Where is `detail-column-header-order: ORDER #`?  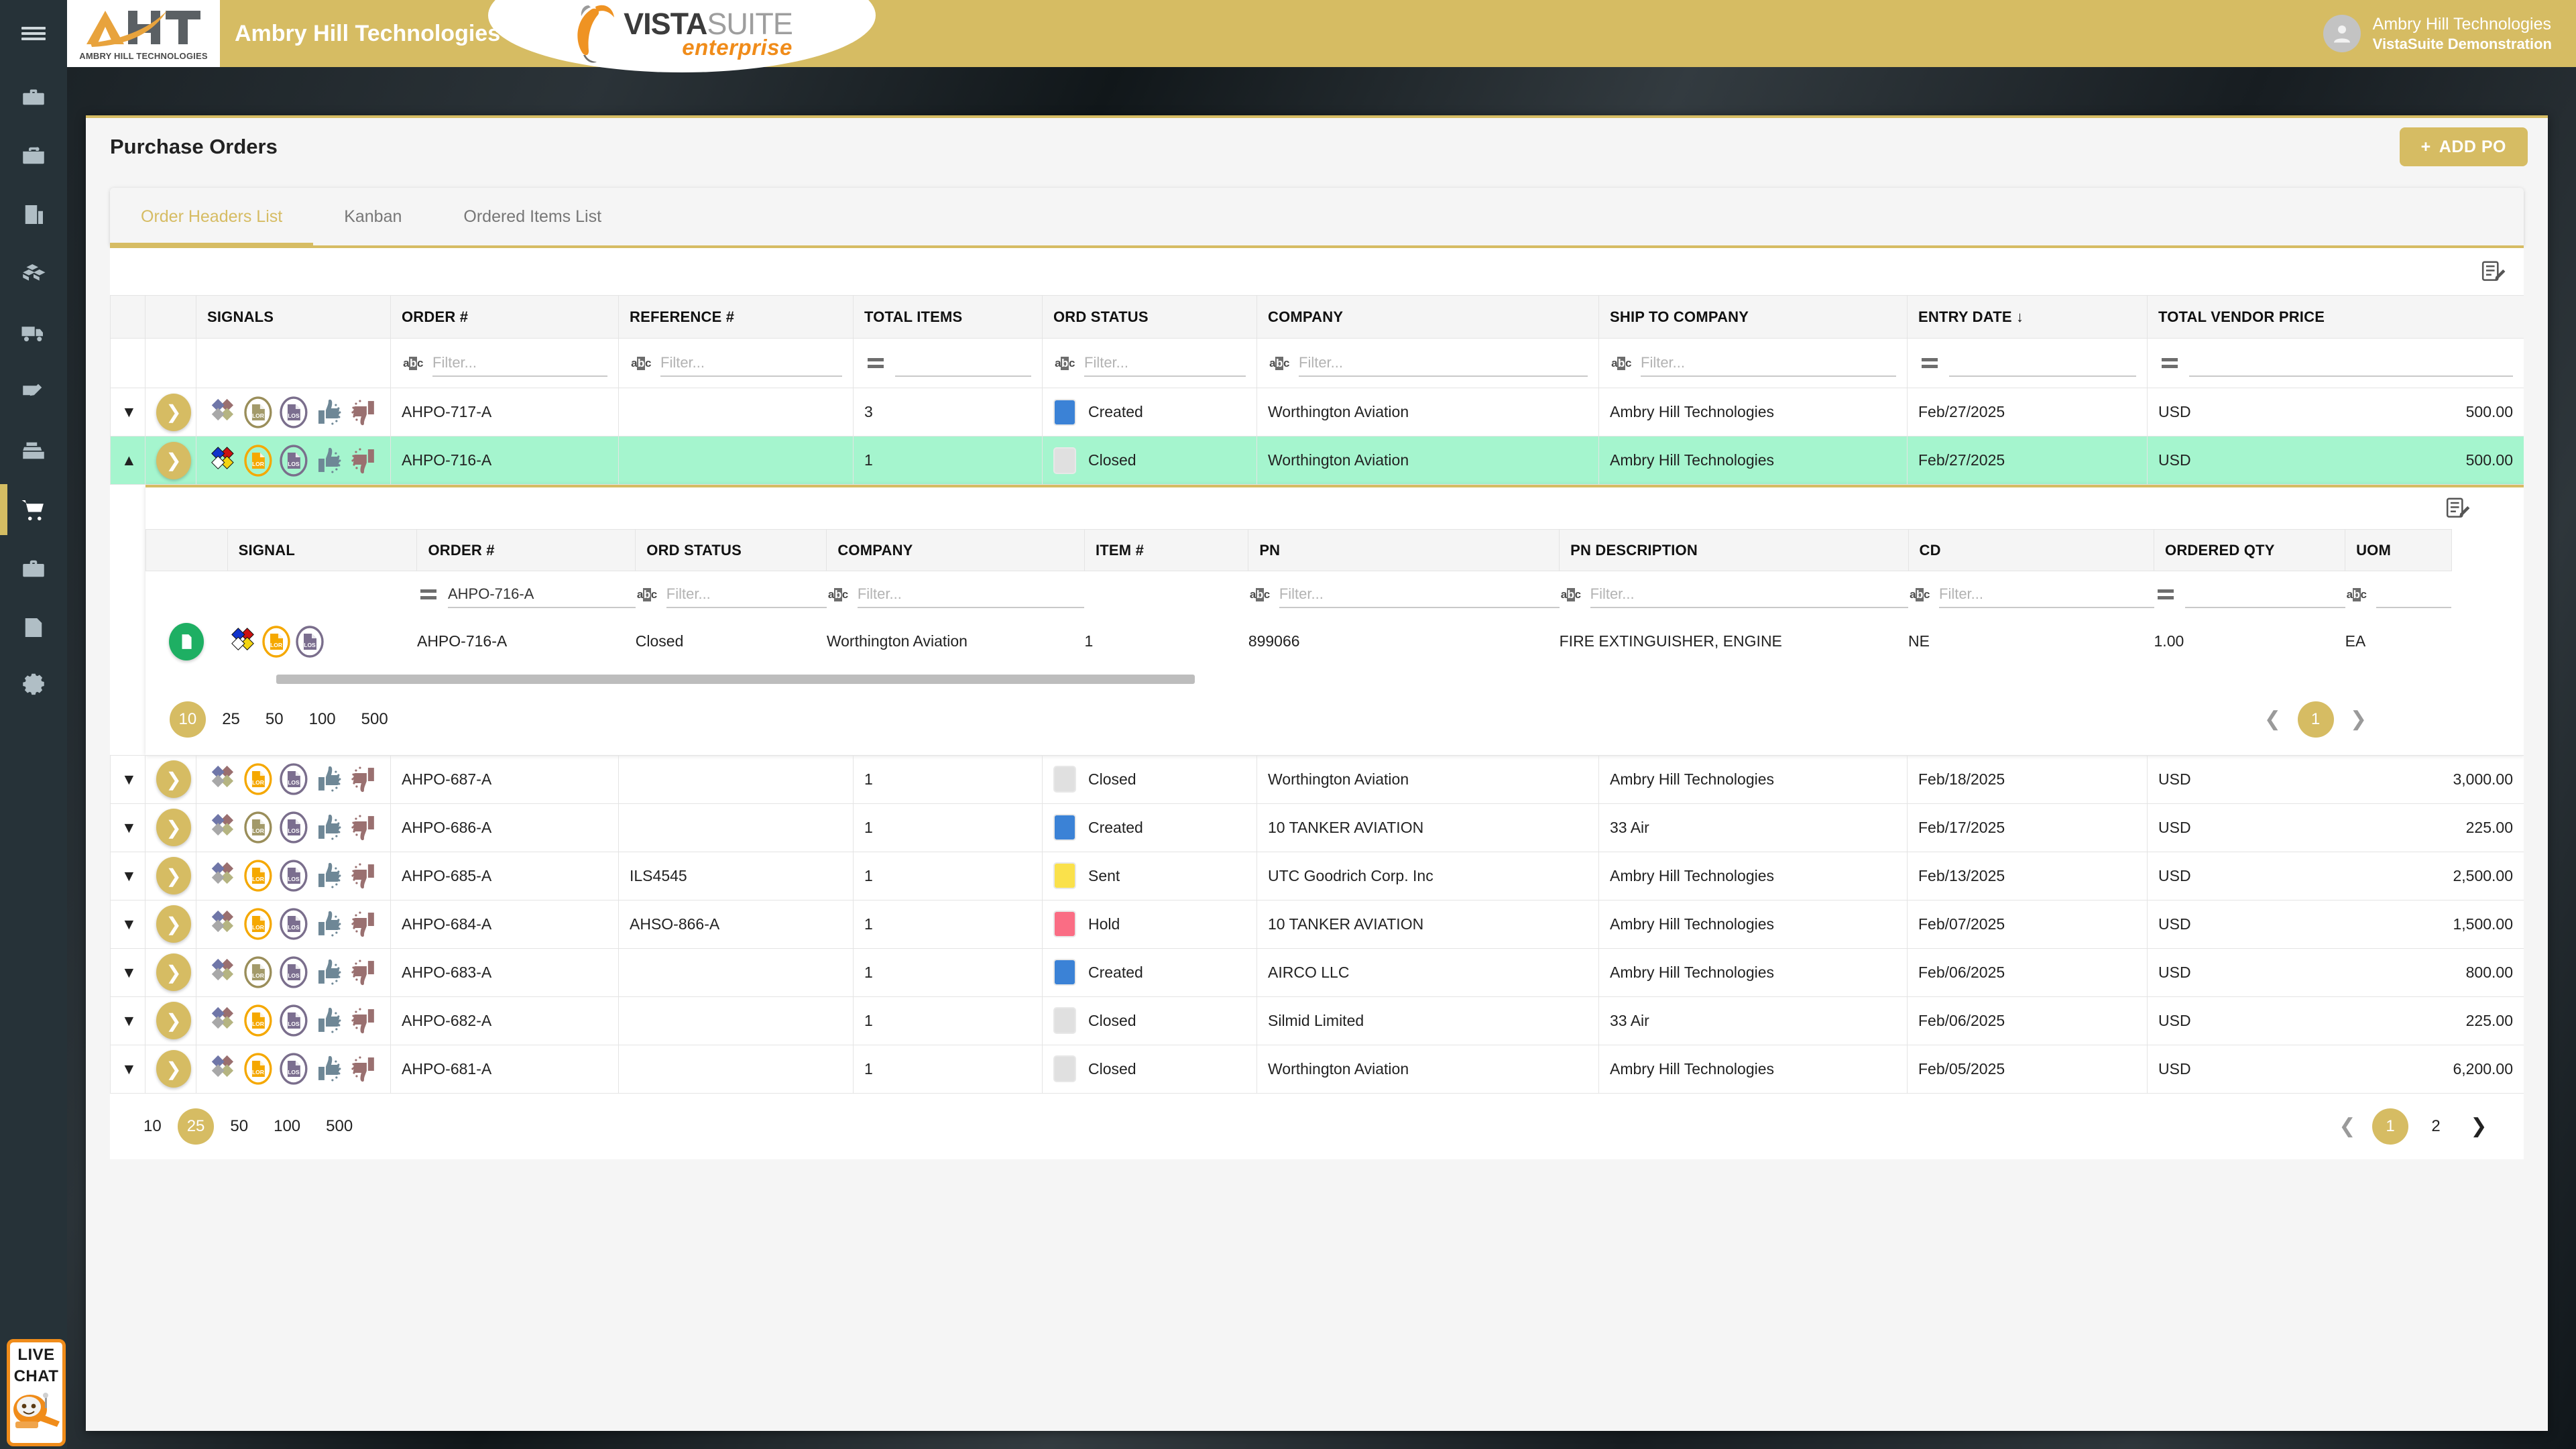 detail-column-header-order: ORDER # is located at coordinates (526, 550).